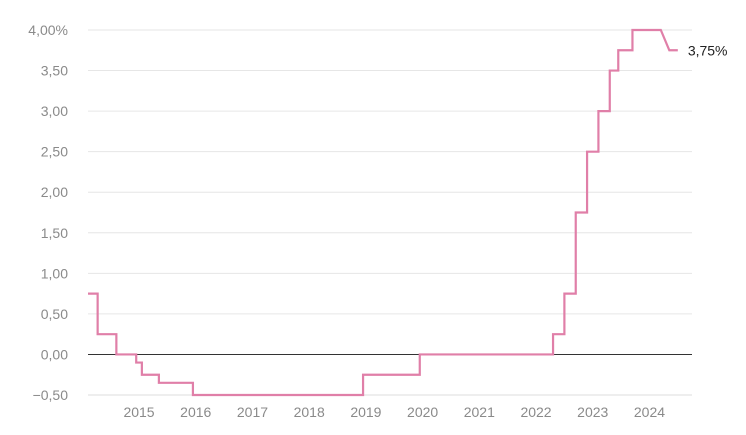 The height and width of the screenshot is (435, 746). Describe the element at coordinates (48, 30) in the screenshot. I see `y-tick-label: 4,00%` at that location.